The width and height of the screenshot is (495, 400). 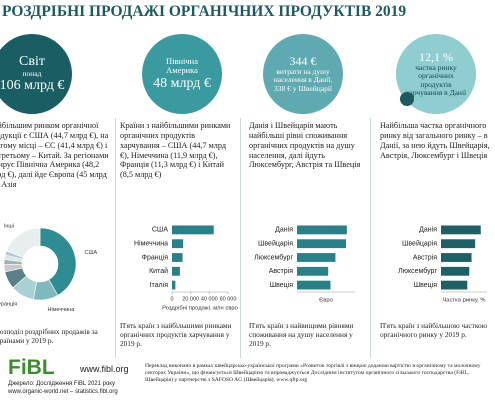 What do you see at coordinates (160, 230) in the screenshot?
I see `y-tick-label: США` at bounding box center [160, 230].